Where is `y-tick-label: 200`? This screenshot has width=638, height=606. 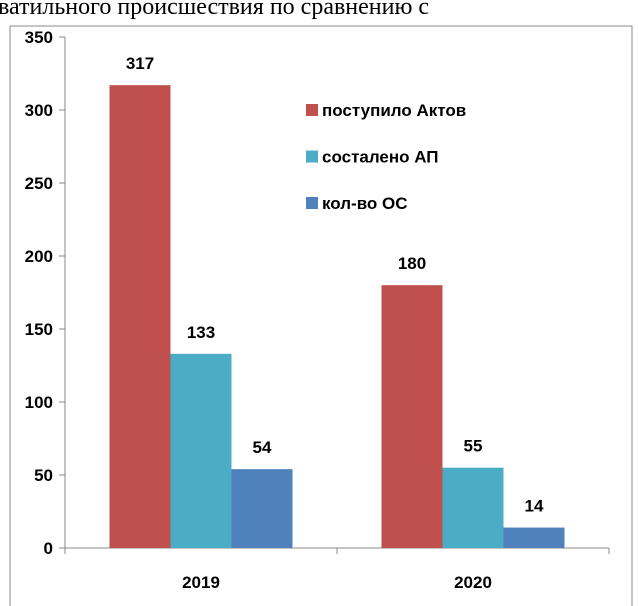 y-tick-label: 200 is located at coordinates (39, 256).